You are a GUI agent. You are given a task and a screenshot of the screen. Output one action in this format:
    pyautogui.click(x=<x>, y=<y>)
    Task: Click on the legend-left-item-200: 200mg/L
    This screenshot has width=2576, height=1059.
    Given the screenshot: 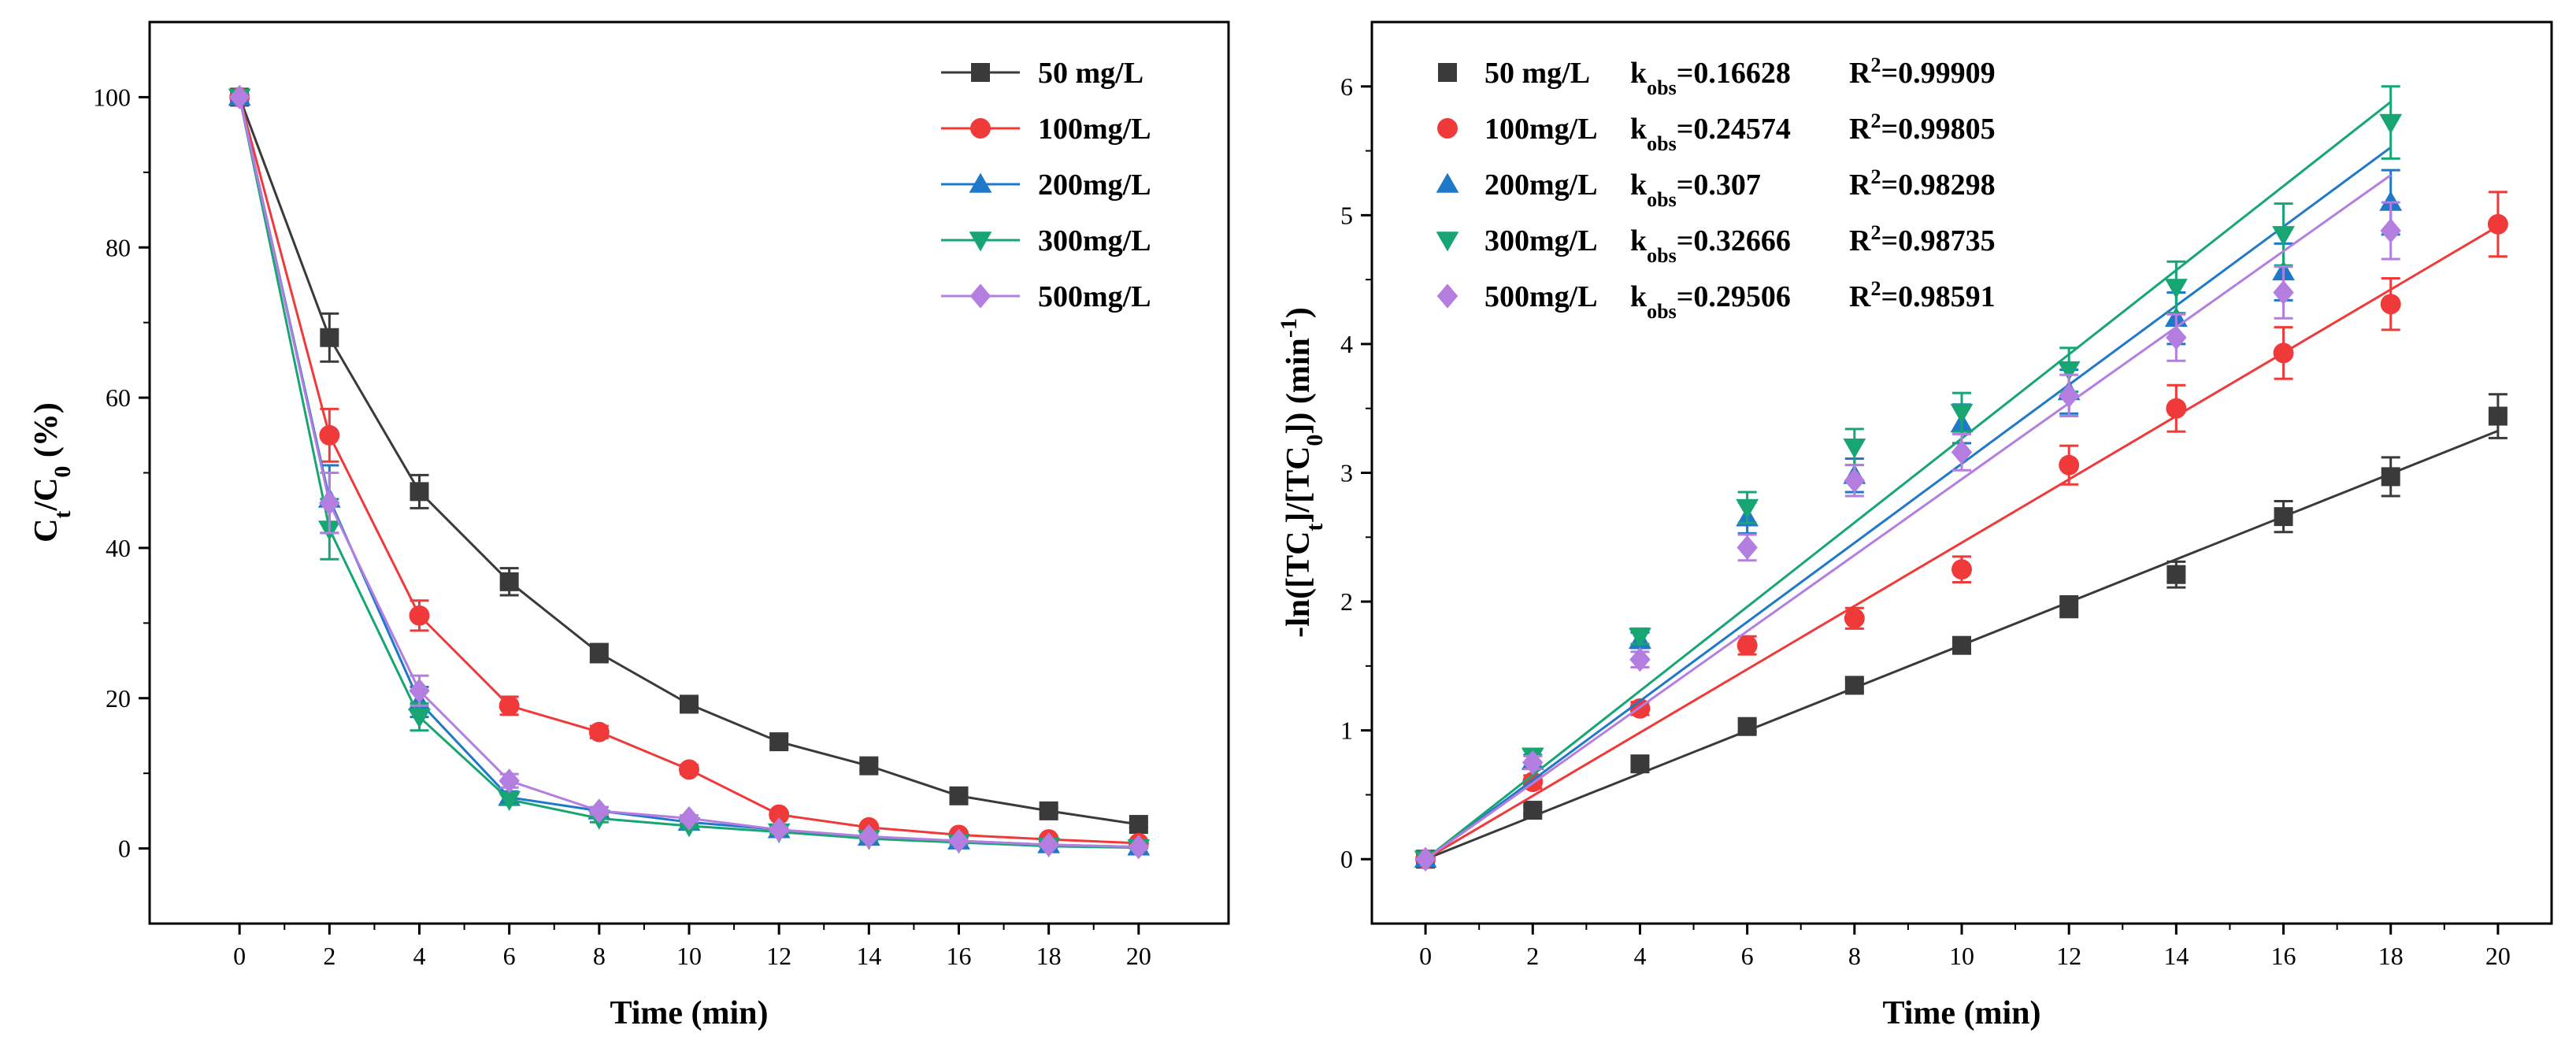 What is the action you would take?
    pyautogui.click(x=1046, y=185)
    